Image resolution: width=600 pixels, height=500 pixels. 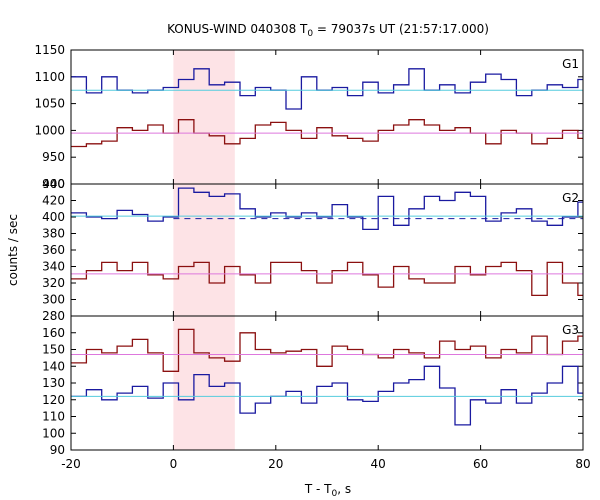 What do you see at coordinates (57, 450) in the screenshot?
I see `y-tick-label: 90` at bounding box center [57, 450].